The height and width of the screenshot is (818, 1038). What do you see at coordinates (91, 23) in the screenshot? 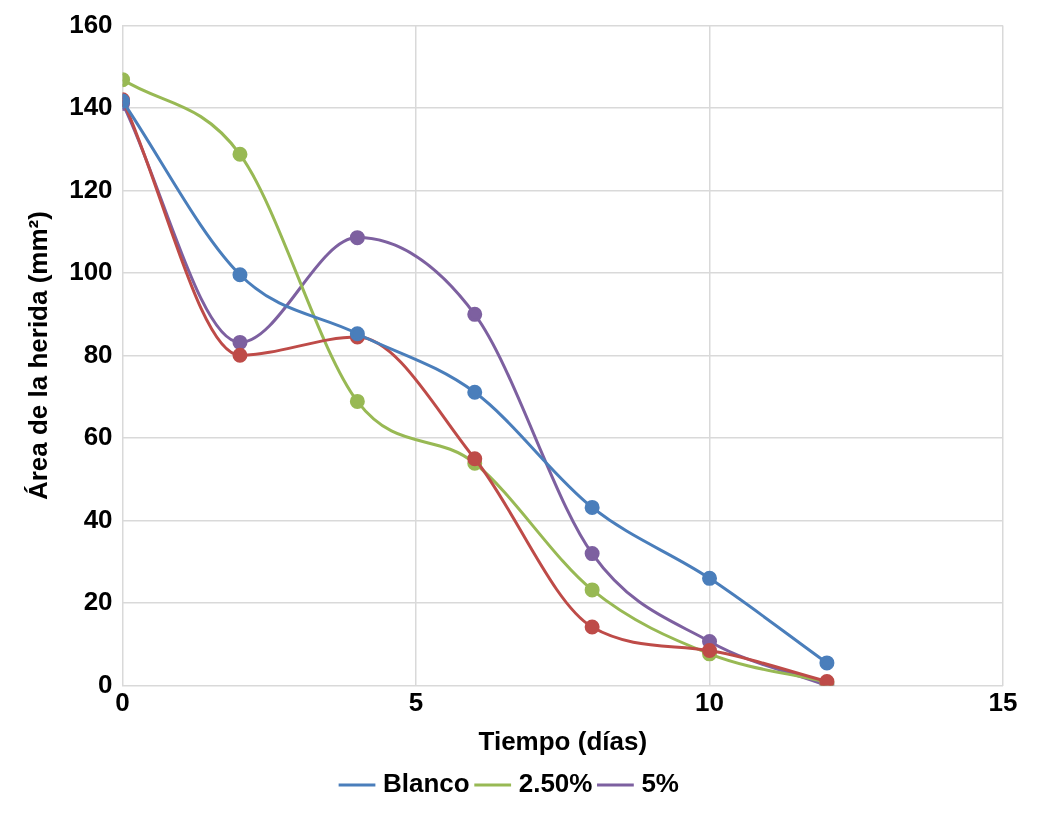
I see `y-tick-label: 160` at bounding box center [91, 23].